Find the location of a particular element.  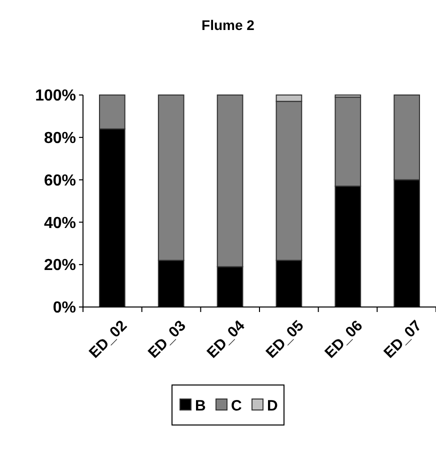

y-tick-label: 0% is located at coordinates (64, 308).